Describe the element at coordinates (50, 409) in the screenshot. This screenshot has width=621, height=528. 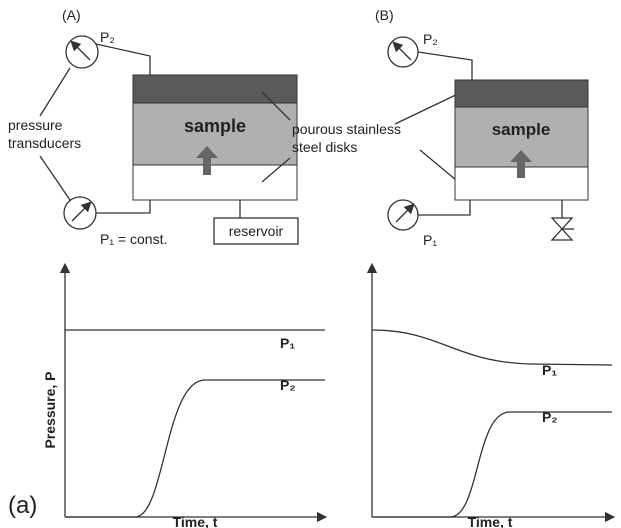
I see `y-axis-label: Pressure, P` at that location.